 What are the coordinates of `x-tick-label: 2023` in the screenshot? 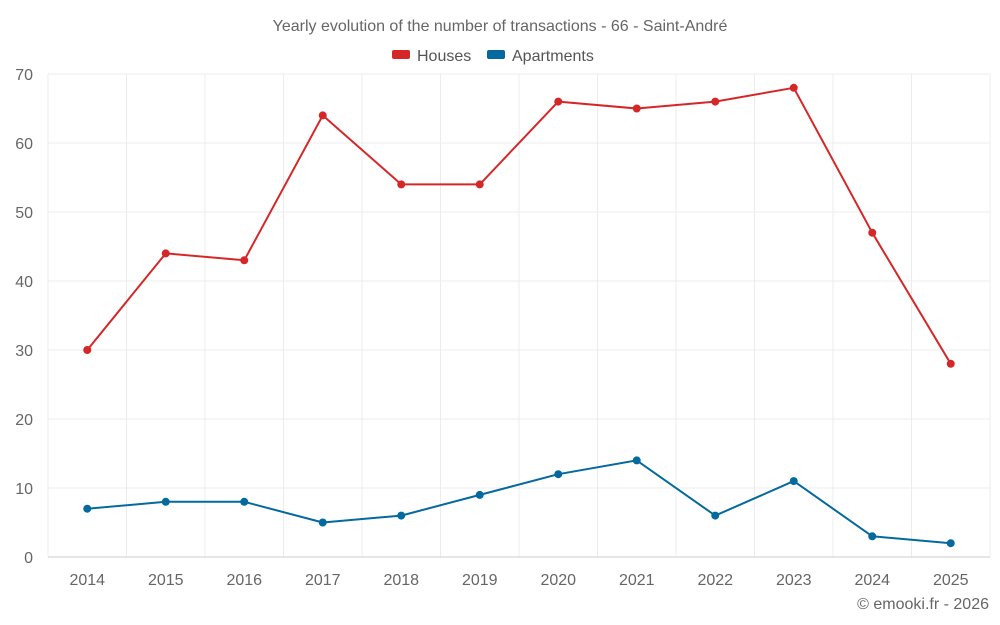 It's located at (794, 580).